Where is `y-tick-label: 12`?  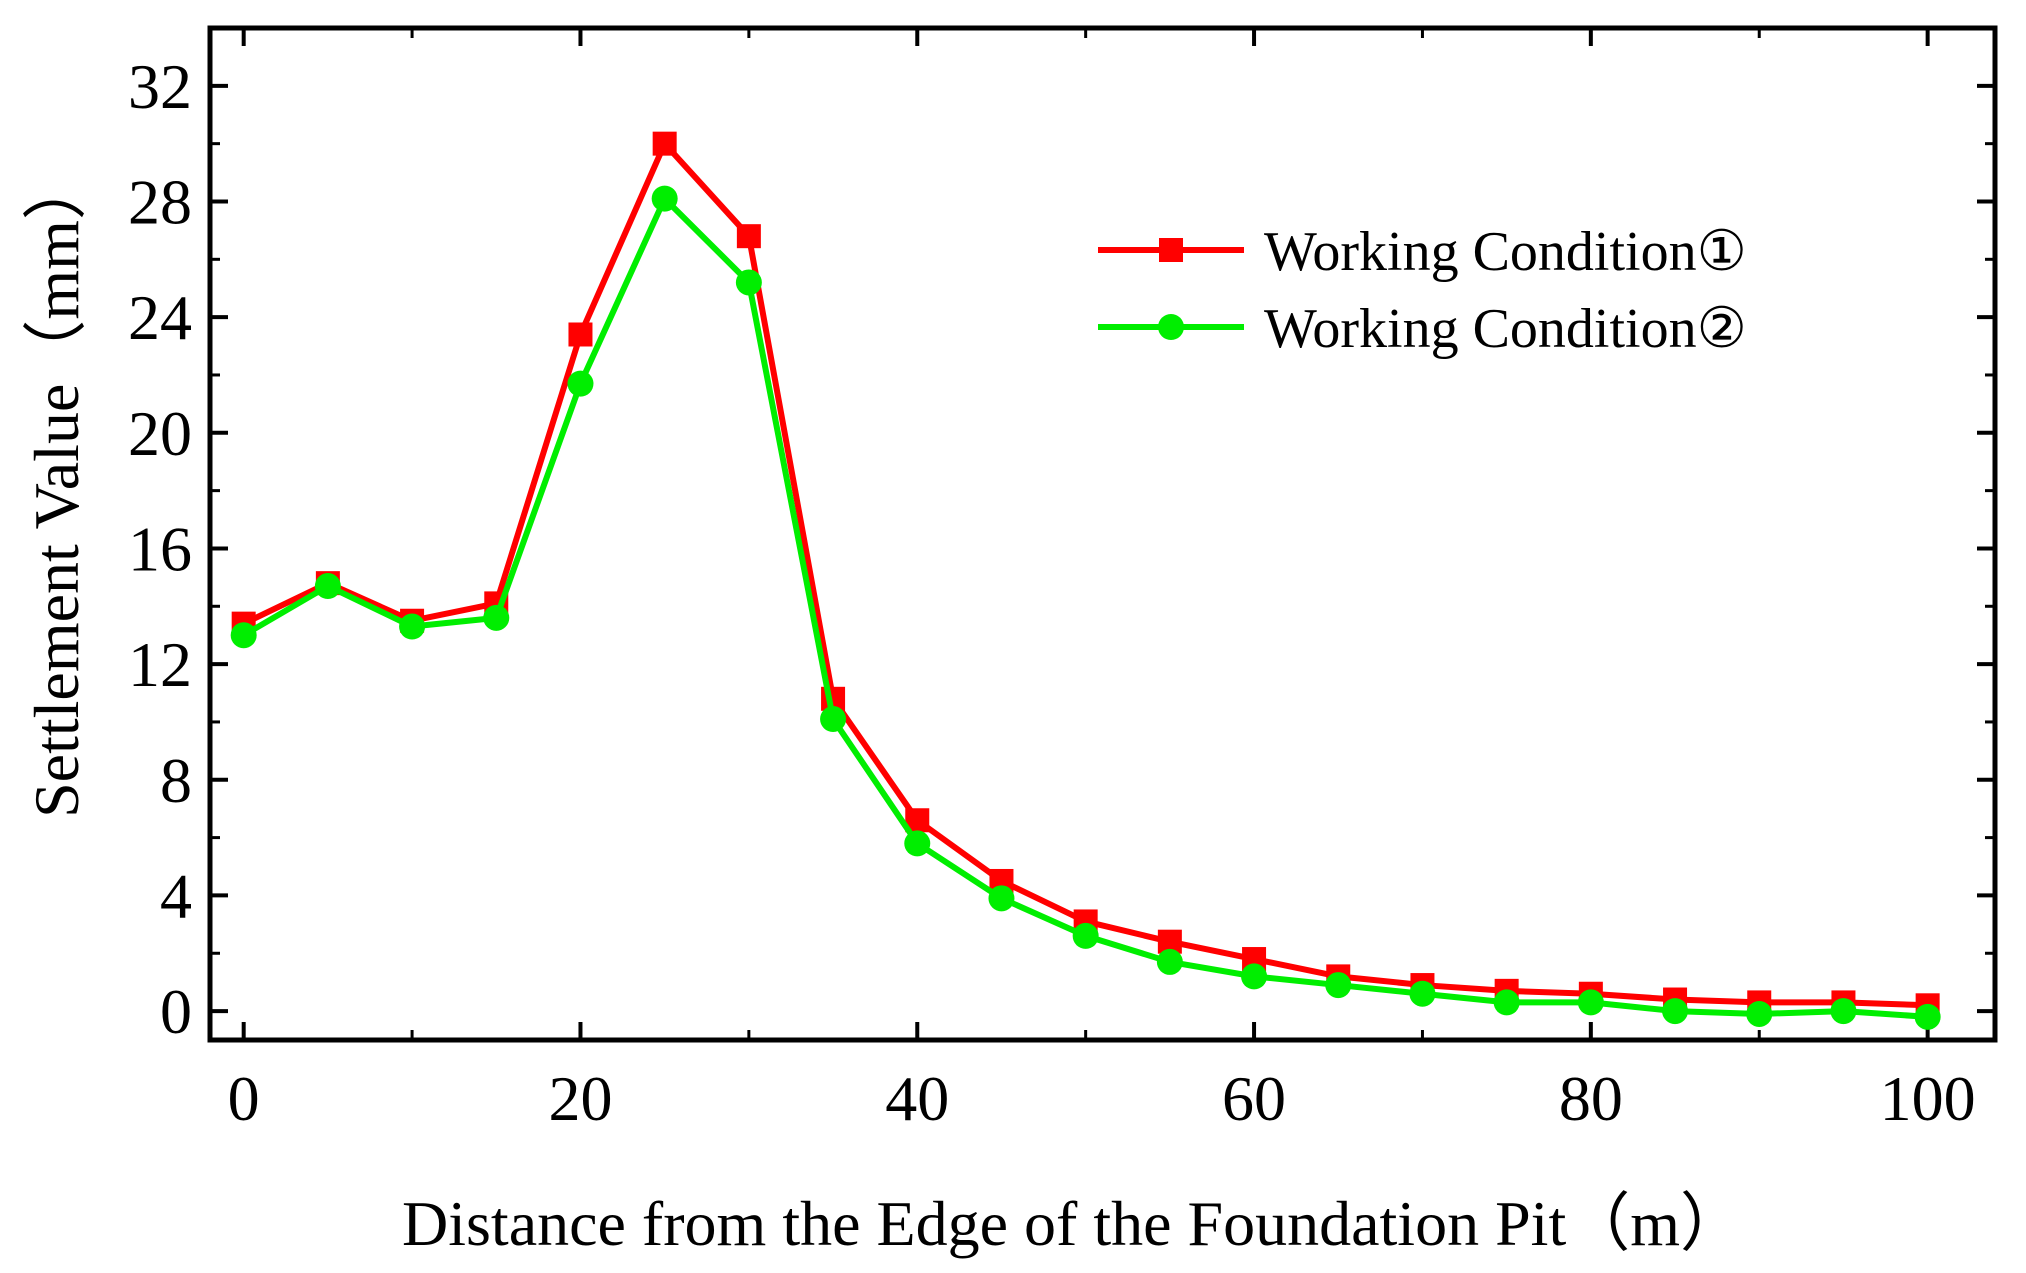
y-tick-label: 12 is located at coordinates (160, 664).